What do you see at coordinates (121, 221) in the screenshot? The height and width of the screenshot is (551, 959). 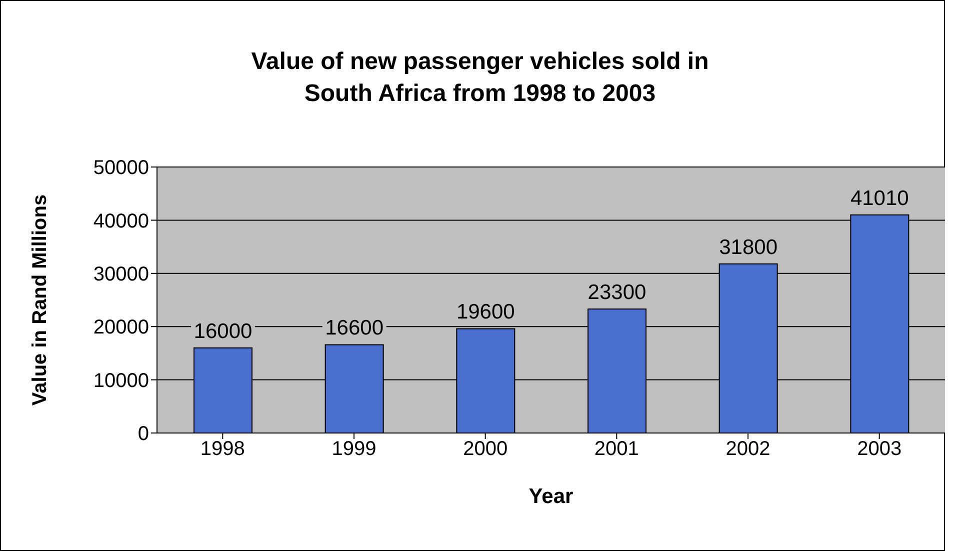 I see `y-tick-label: 40000` at bounding box center [121, 221].